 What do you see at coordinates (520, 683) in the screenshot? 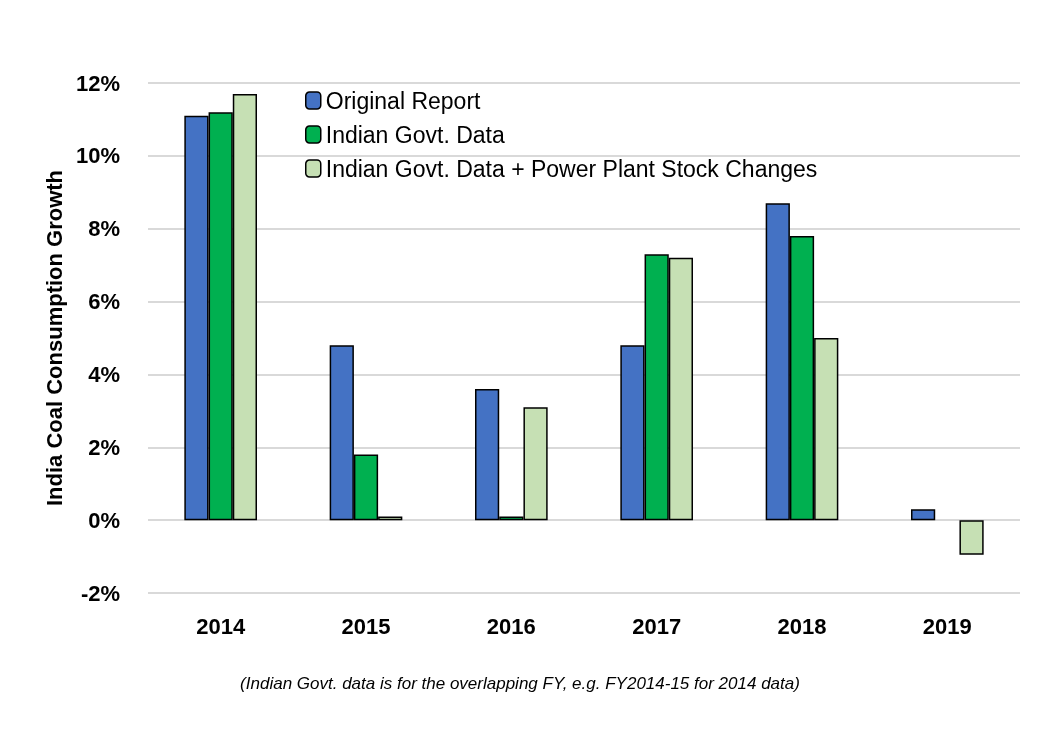
I see `text: (Indian Govt. data is for the overlapping FY, e.g. FY2014-15 for 2014 data)` at bounding box center [520, 683].